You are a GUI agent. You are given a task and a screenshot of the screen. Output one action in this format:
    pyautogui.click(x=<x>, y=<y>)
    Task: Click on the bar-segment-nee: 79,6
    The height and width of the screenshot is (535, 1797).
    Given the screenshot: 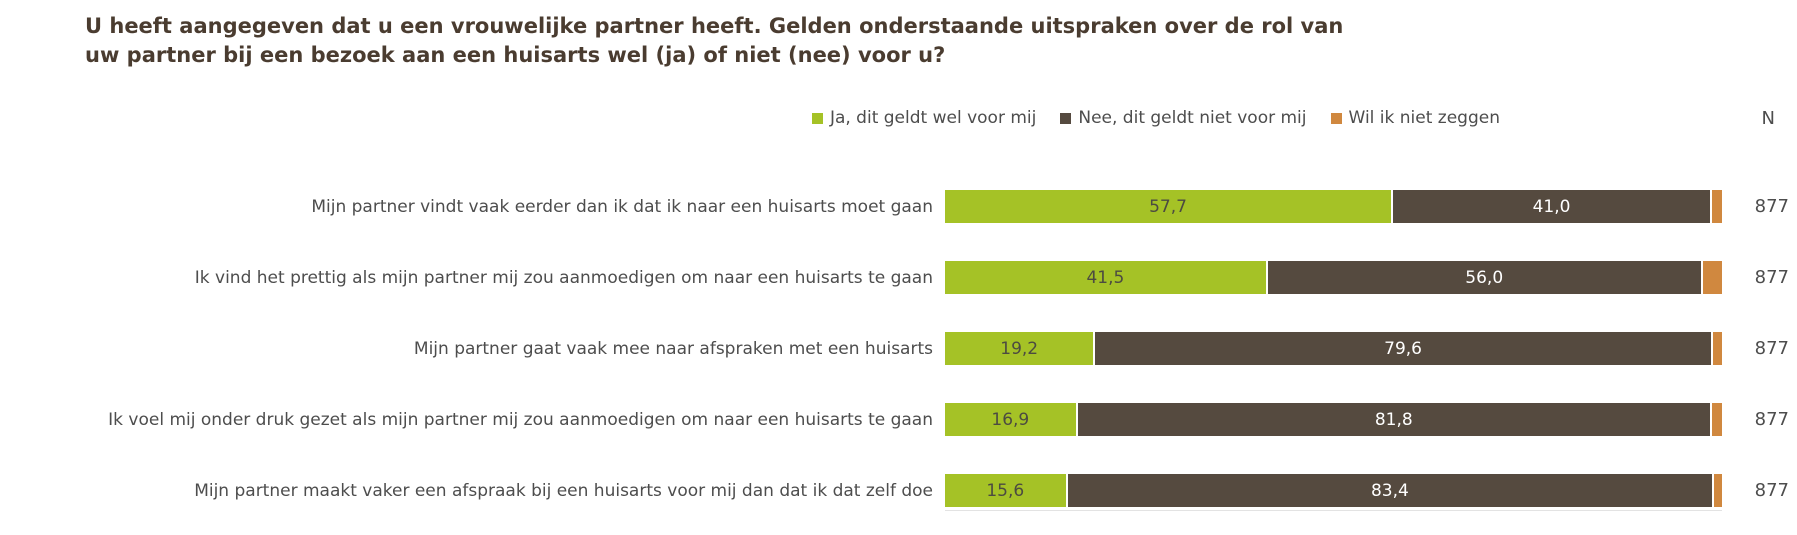 What is the action you would take?
    pyautogui.click(x=1403, y=348)
    